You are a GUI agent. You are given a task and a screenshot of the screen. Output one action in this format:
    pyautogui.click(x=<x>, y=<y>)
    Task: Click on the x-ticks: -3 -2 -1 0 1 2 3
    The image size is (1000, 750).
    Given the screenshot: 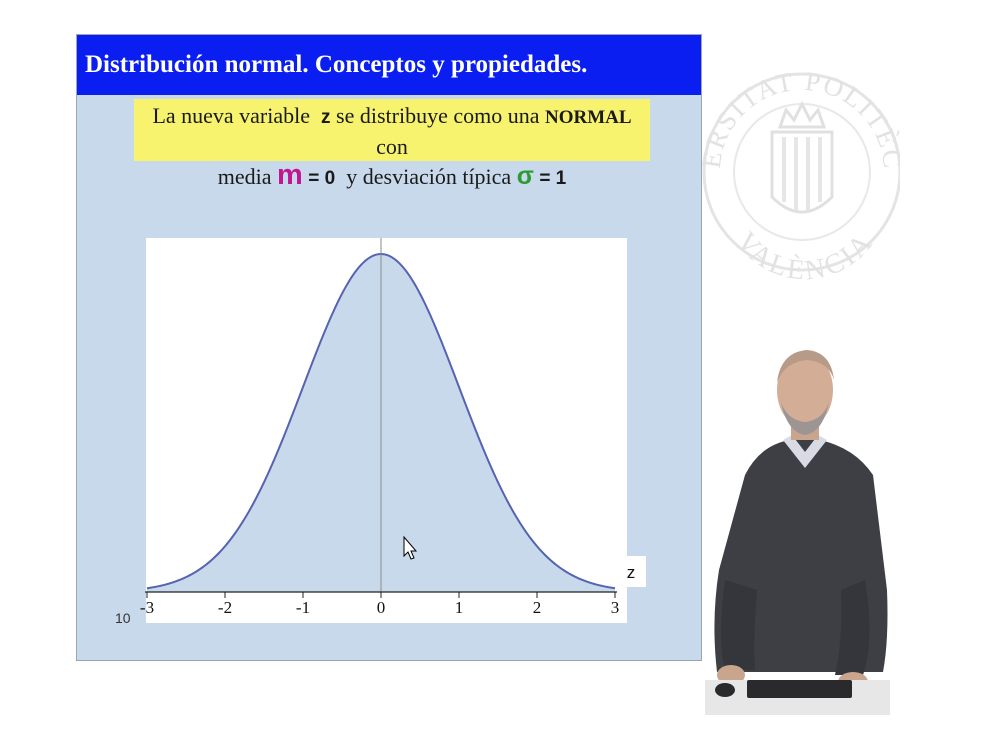 What is the action you would take?
    pyautogui.click(x=379, y=604)
    